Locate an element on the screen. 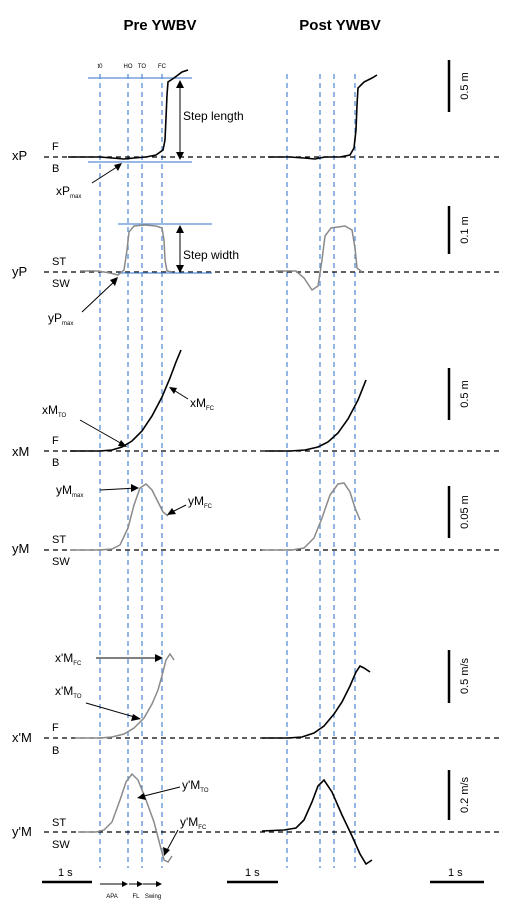  xdm-trace-pre is located at coordinates (125, 695).